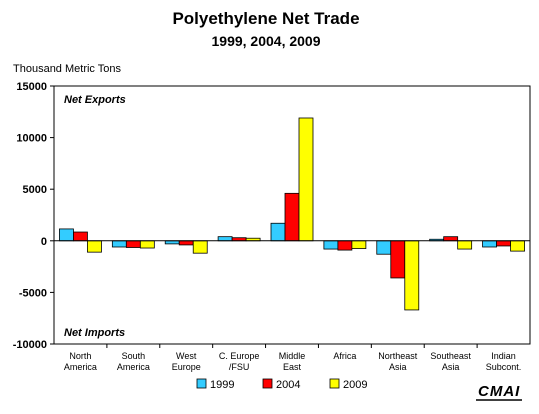 The image size is (539, 414). I want to click on y-tick-label: 15000, so click(31, 87).